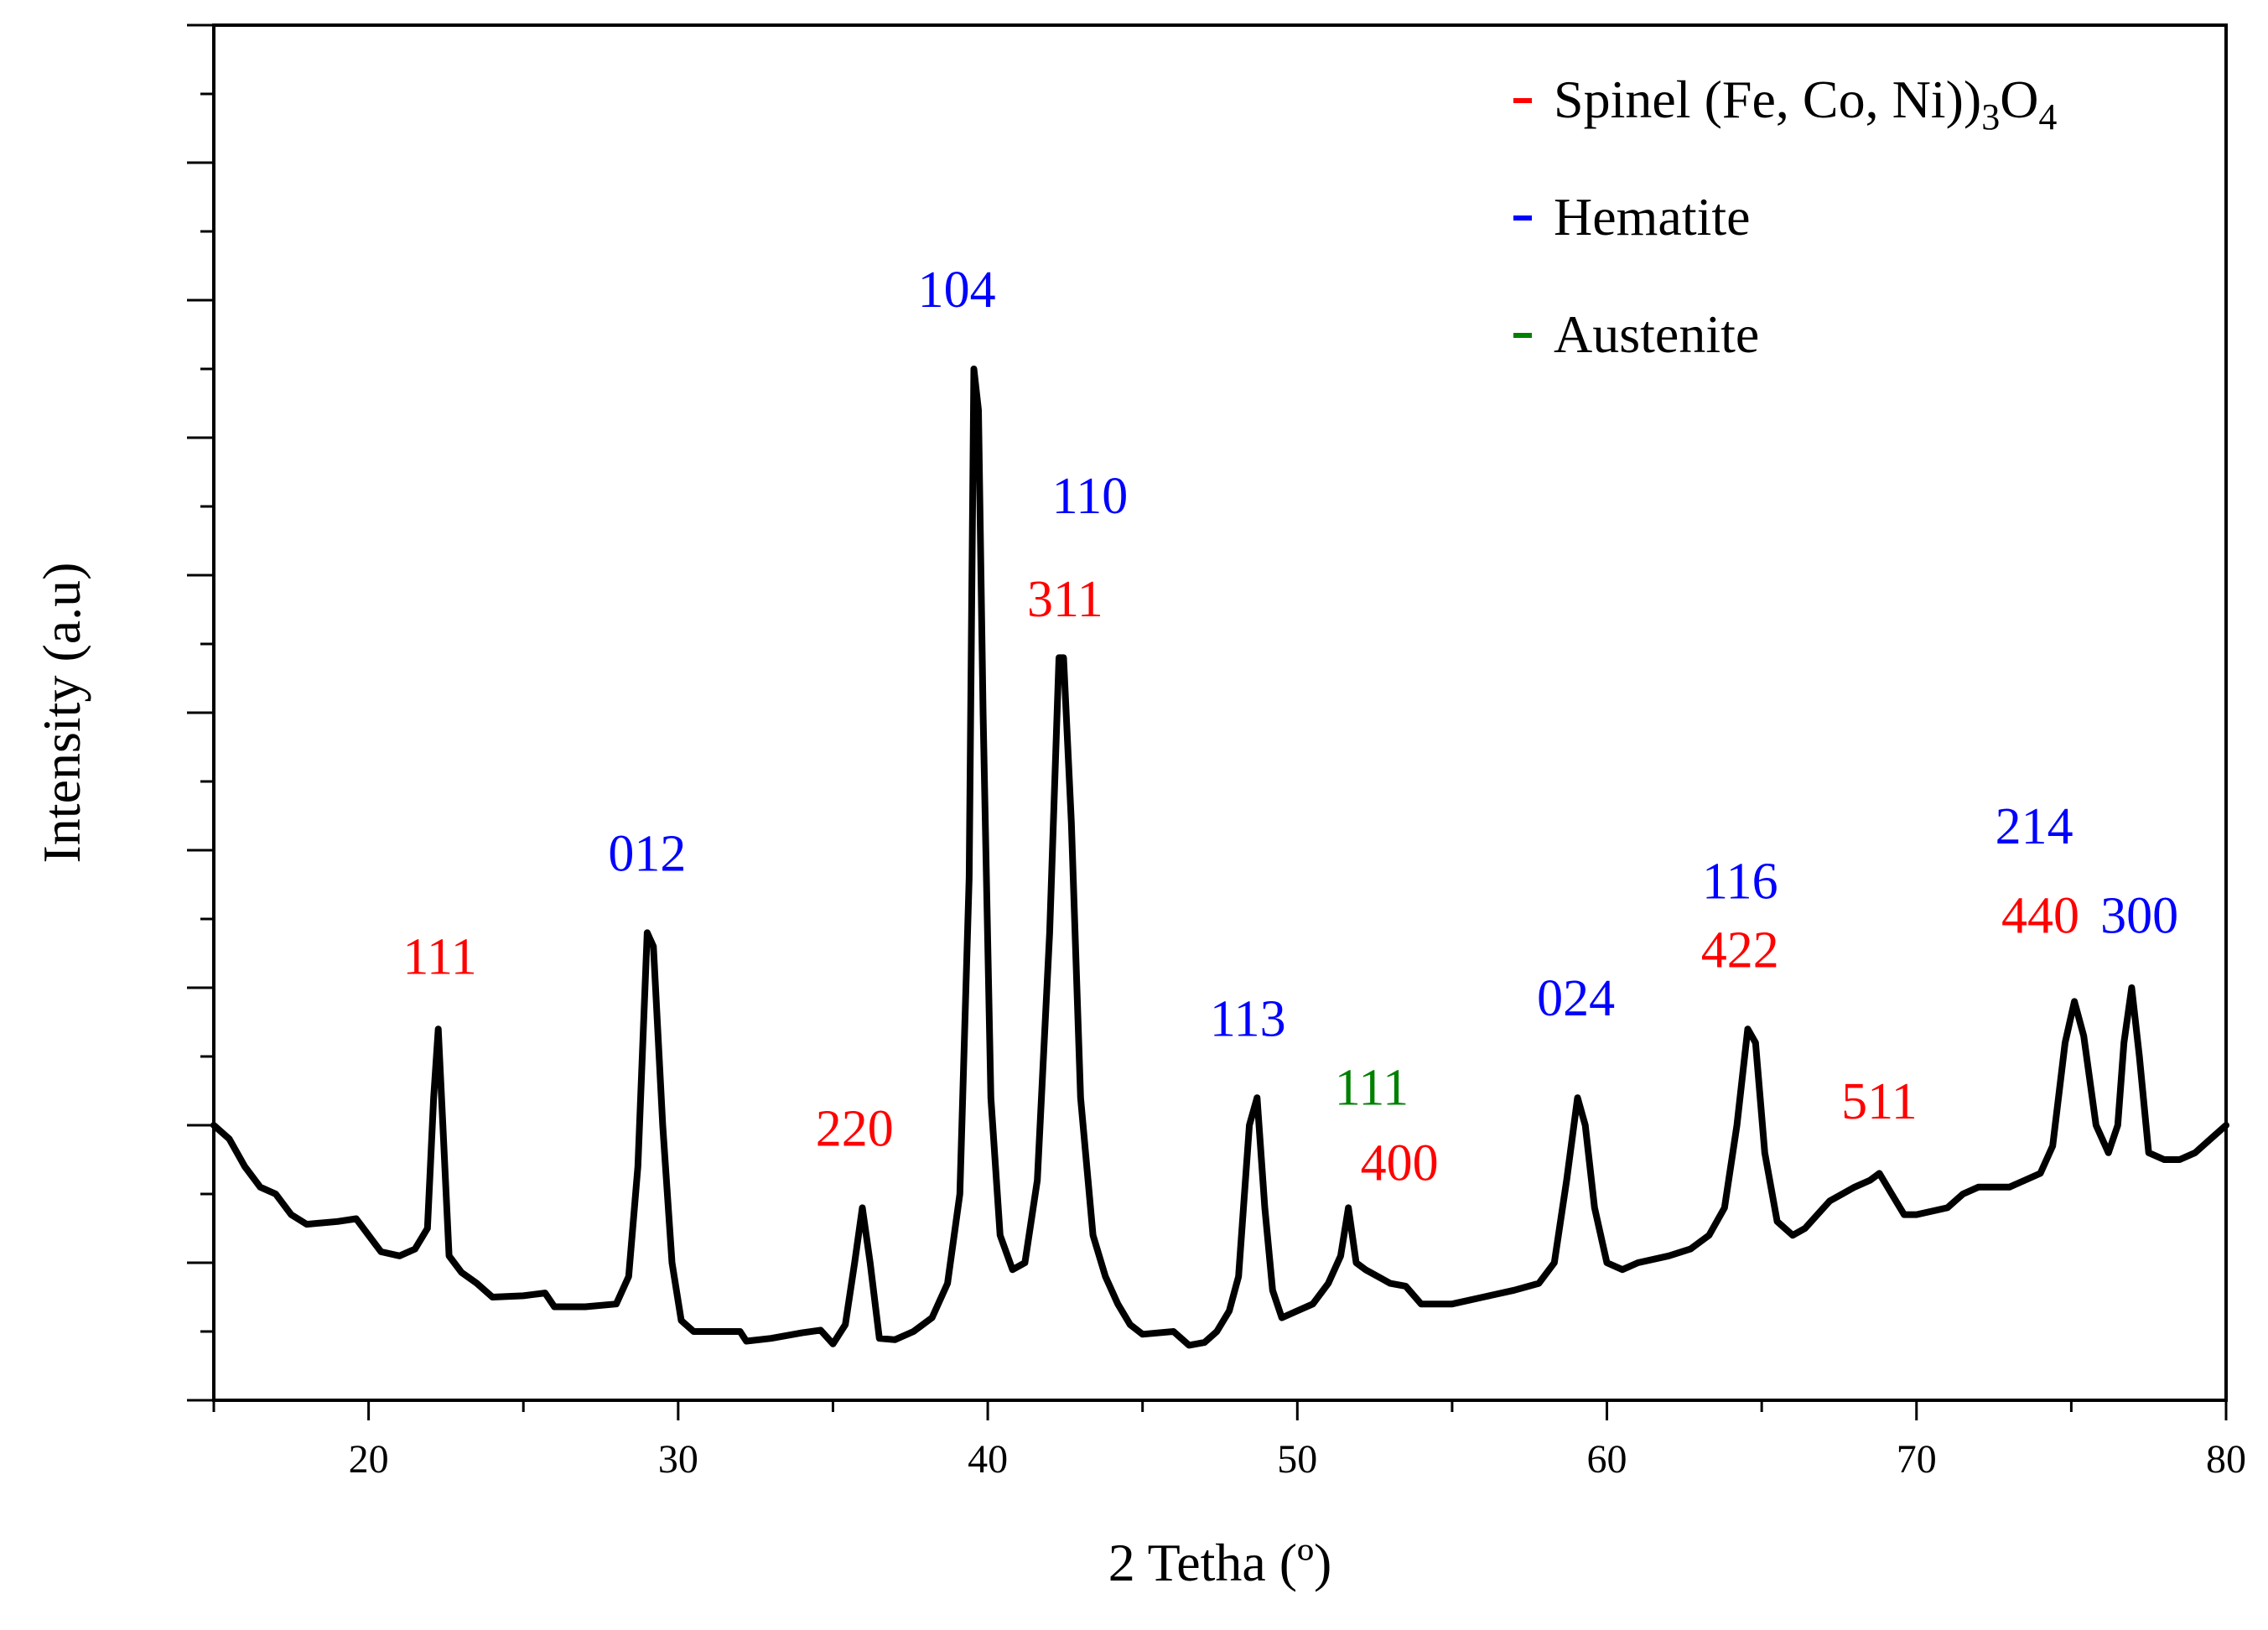  Describe the element at coordinates (1400, 1163) in the screenshot. I see `peak-label-spinel: 400` at that location.